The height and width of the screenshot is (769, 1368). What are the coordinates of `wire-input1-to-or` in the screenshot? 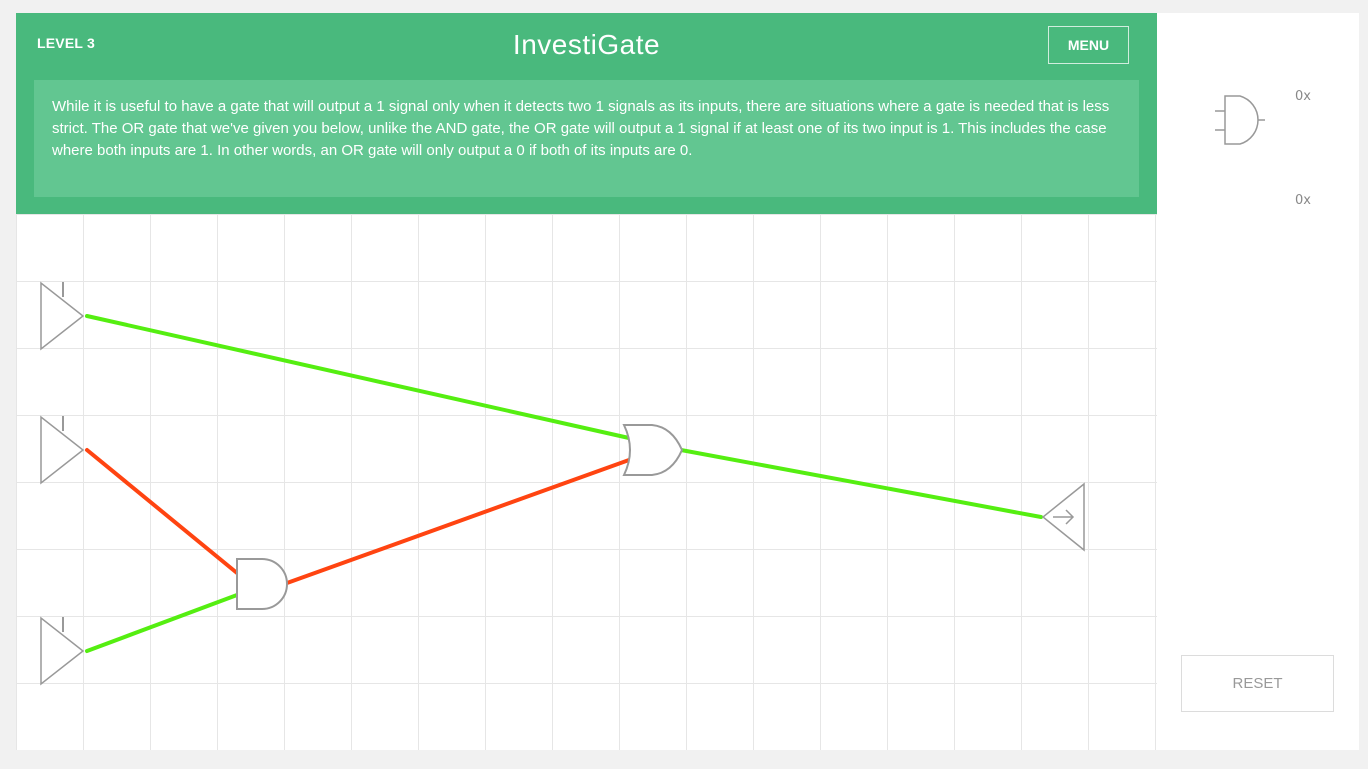 It's located at (358, 377).